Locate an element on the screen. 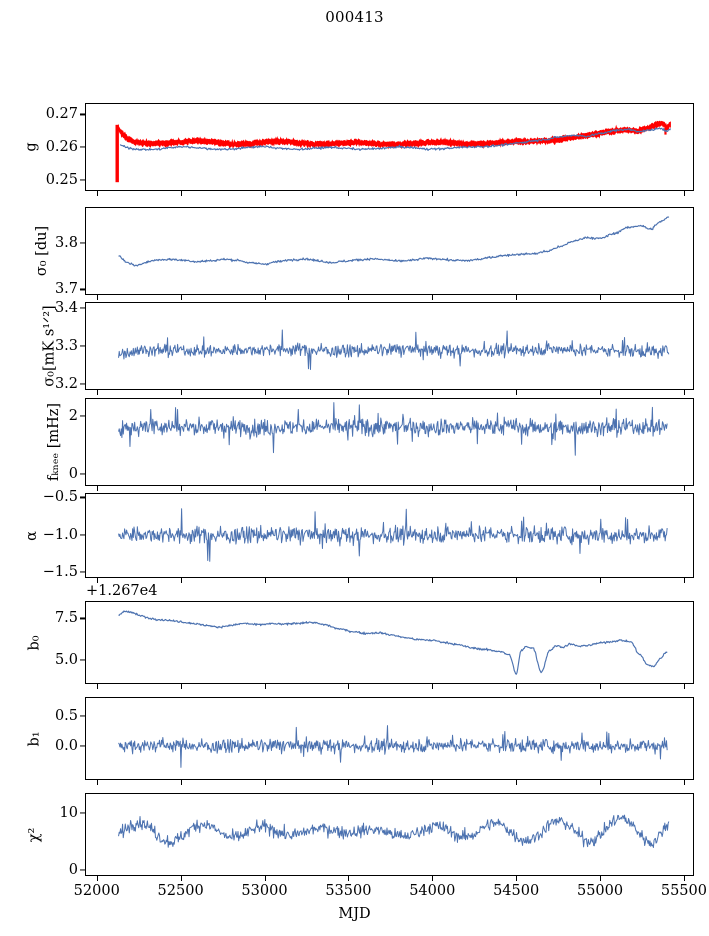 The width and height of the screenshot is (709, 936). y-tick-label: 0.5 is located at coordinates (66, 715).